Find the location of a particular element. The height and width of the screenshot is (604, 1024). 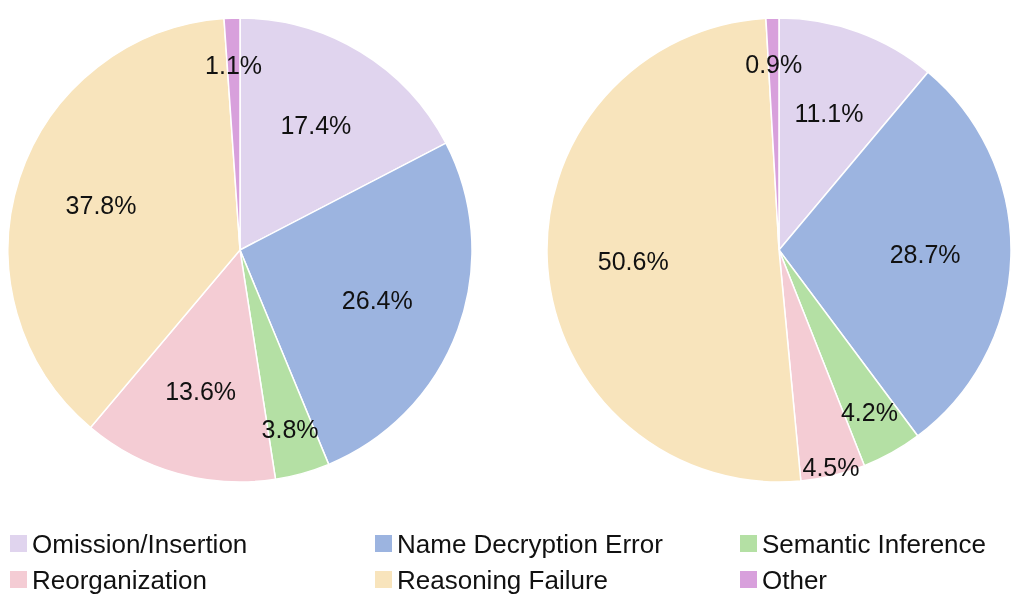

legend-label: Name Decryption Error is located at coordinates (530, 544).